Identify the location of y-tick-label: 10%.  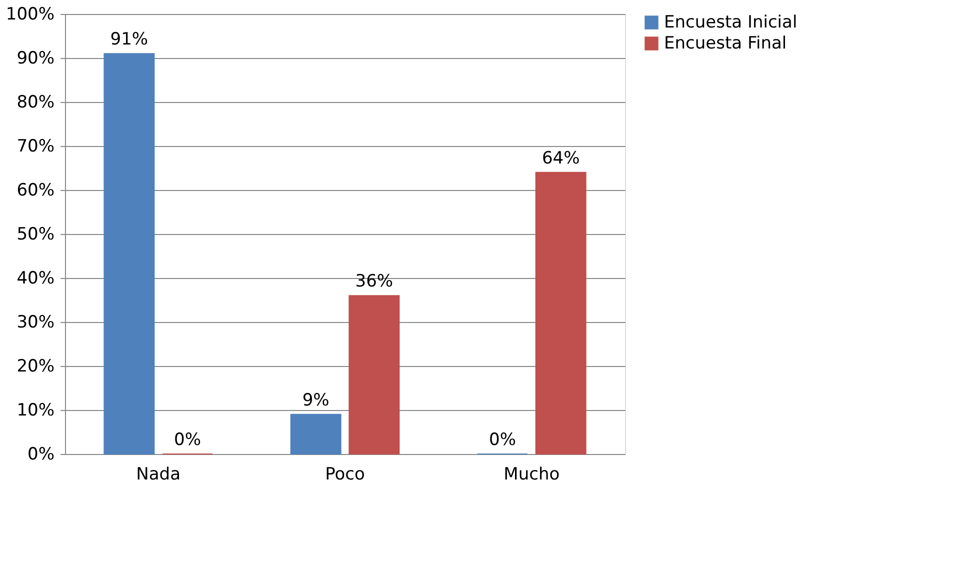
(35, 410).